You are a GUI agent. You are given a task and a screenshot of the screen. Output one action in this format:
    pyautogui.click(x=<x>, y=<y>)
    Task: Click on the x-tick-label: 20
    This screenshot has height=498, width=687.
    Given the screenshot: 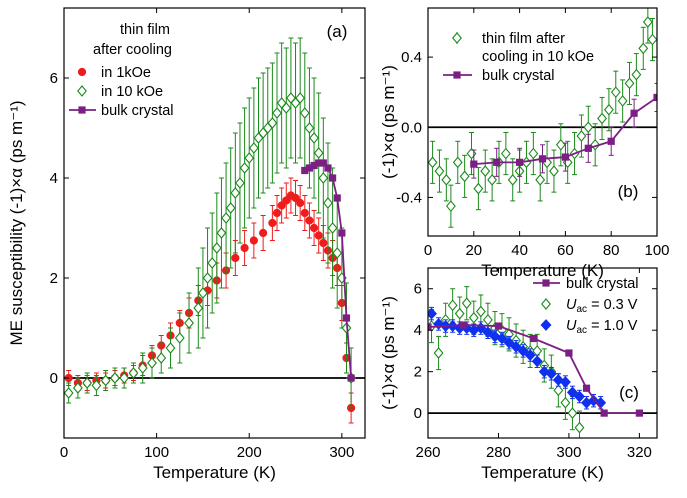 What is the action you would take?
    pyautogui.click(x=473, y=250)
    